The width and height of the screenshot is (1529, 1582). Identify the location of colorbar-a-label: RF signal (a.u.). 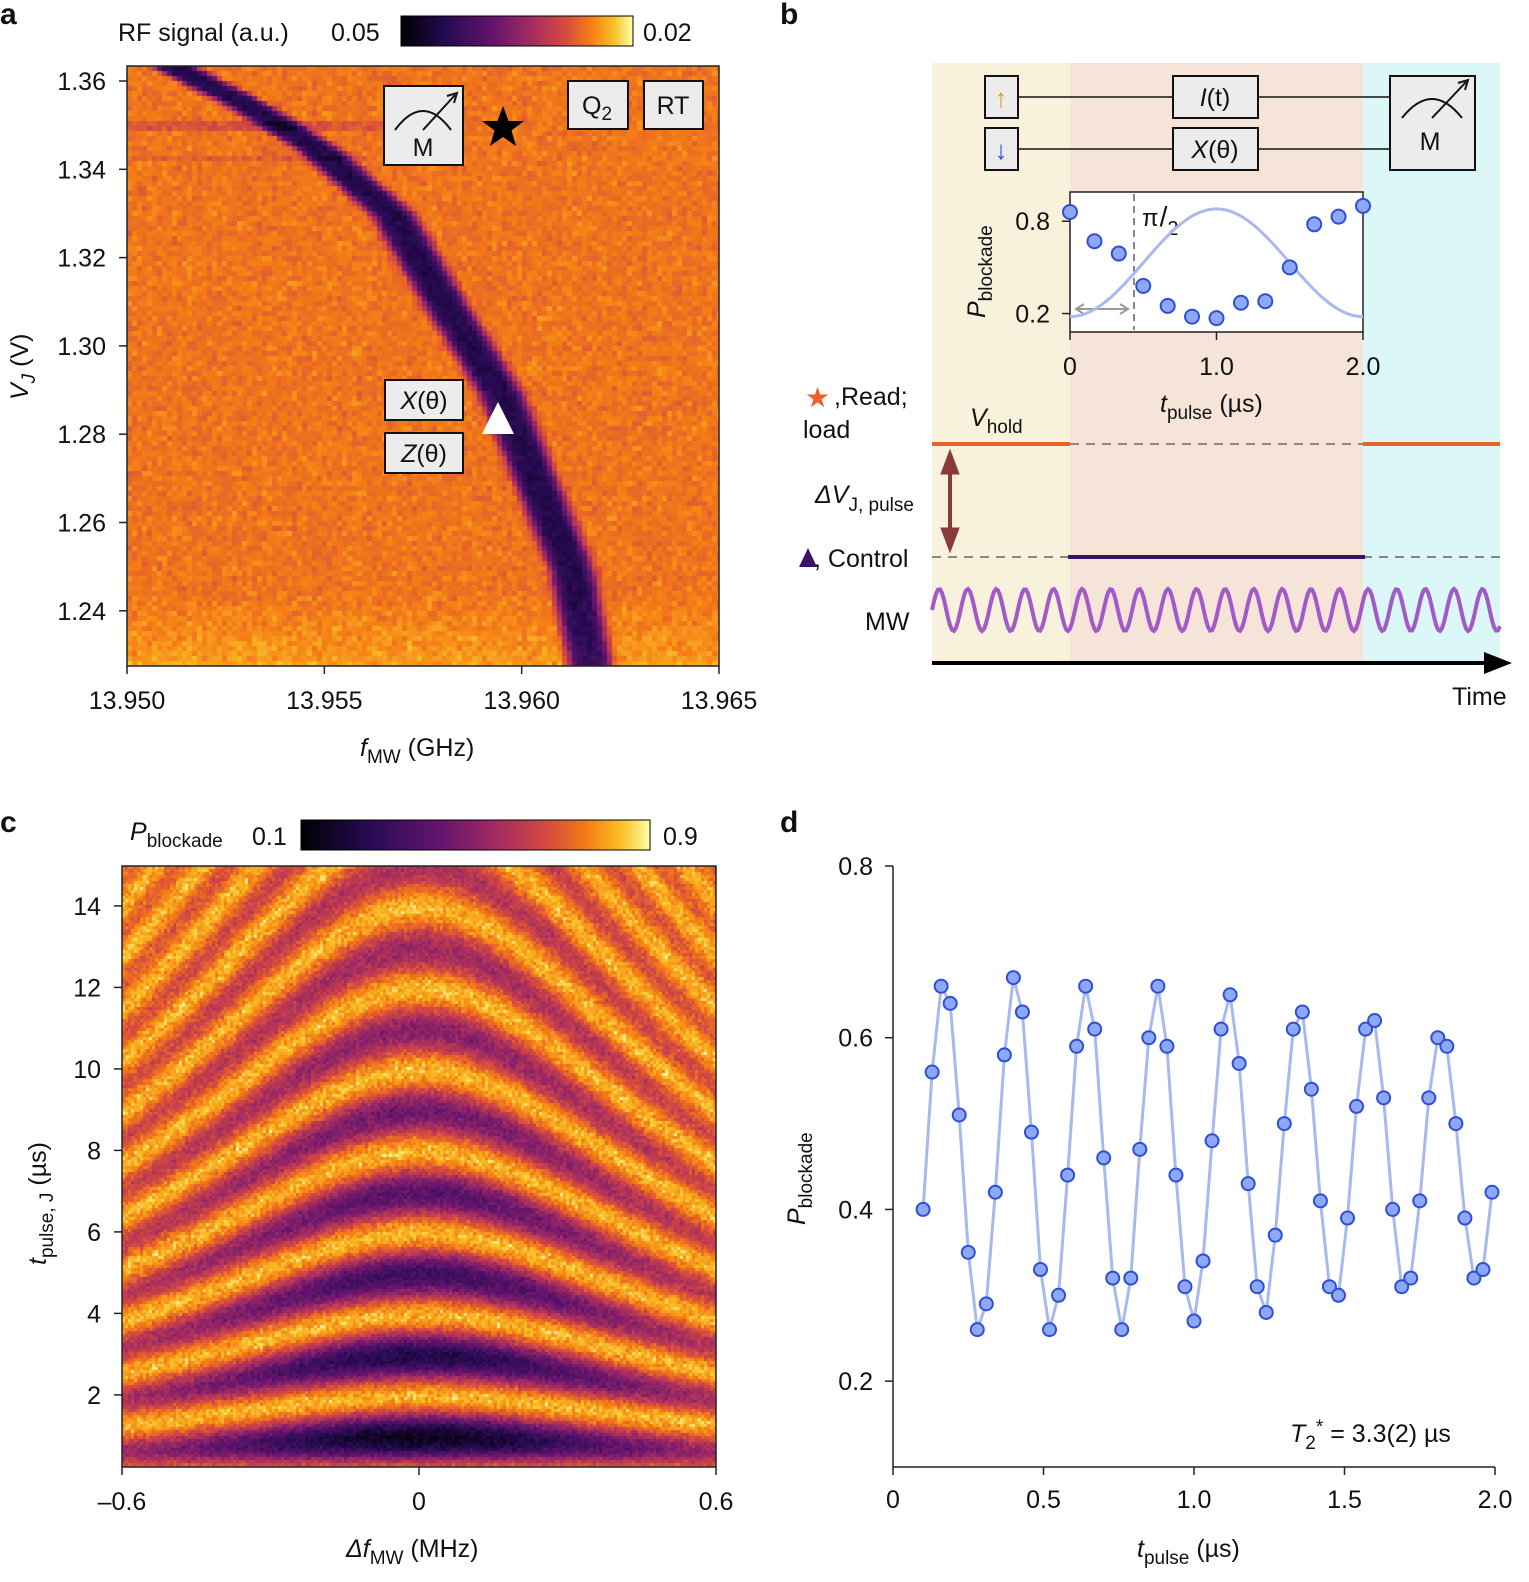
(203, 33).